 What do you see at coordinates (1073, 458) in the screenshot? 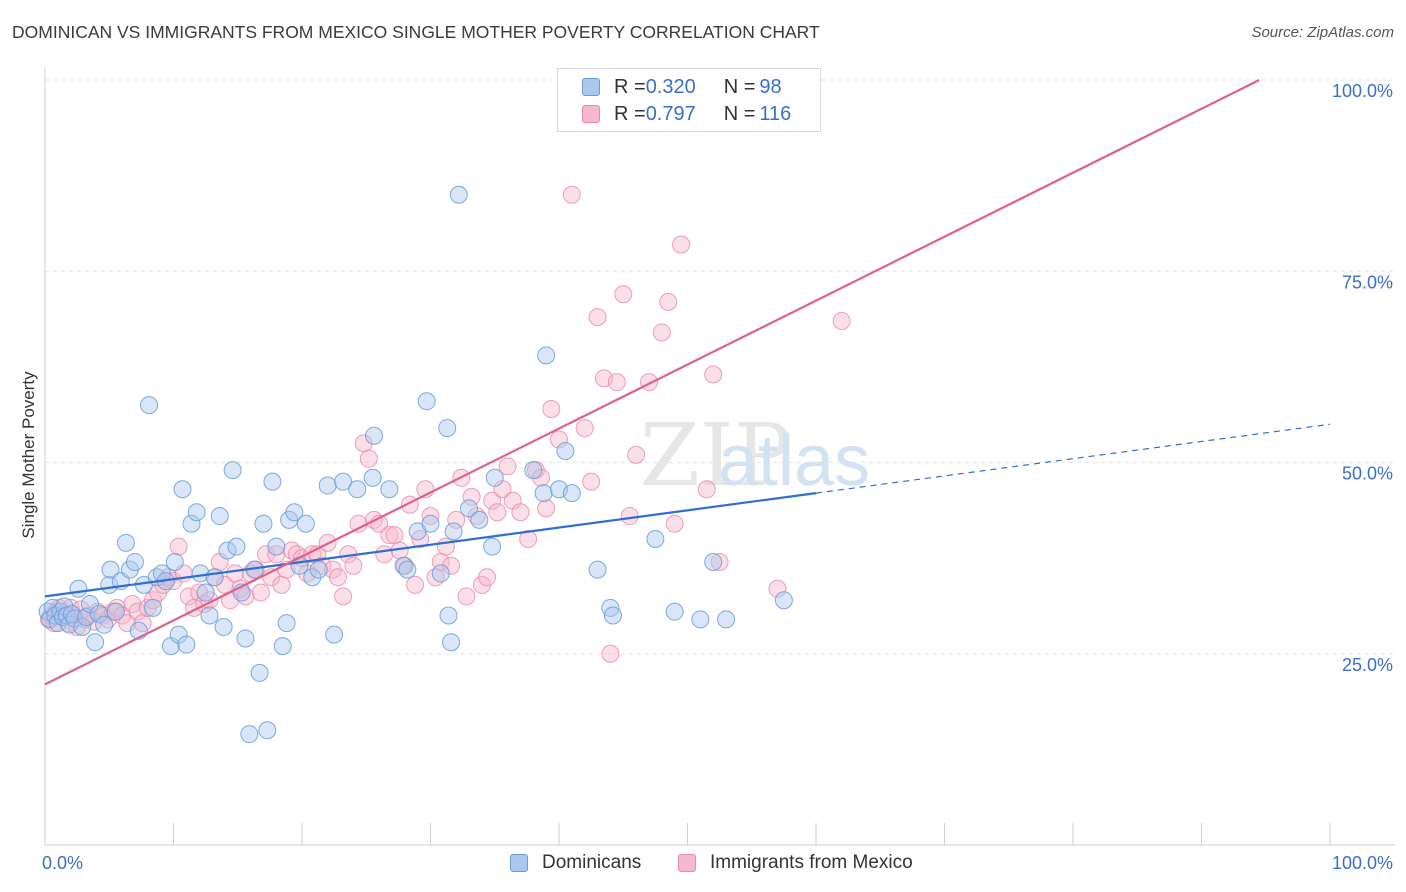
I see `dominican-trend-extension` at bounding box center [1073, 458].